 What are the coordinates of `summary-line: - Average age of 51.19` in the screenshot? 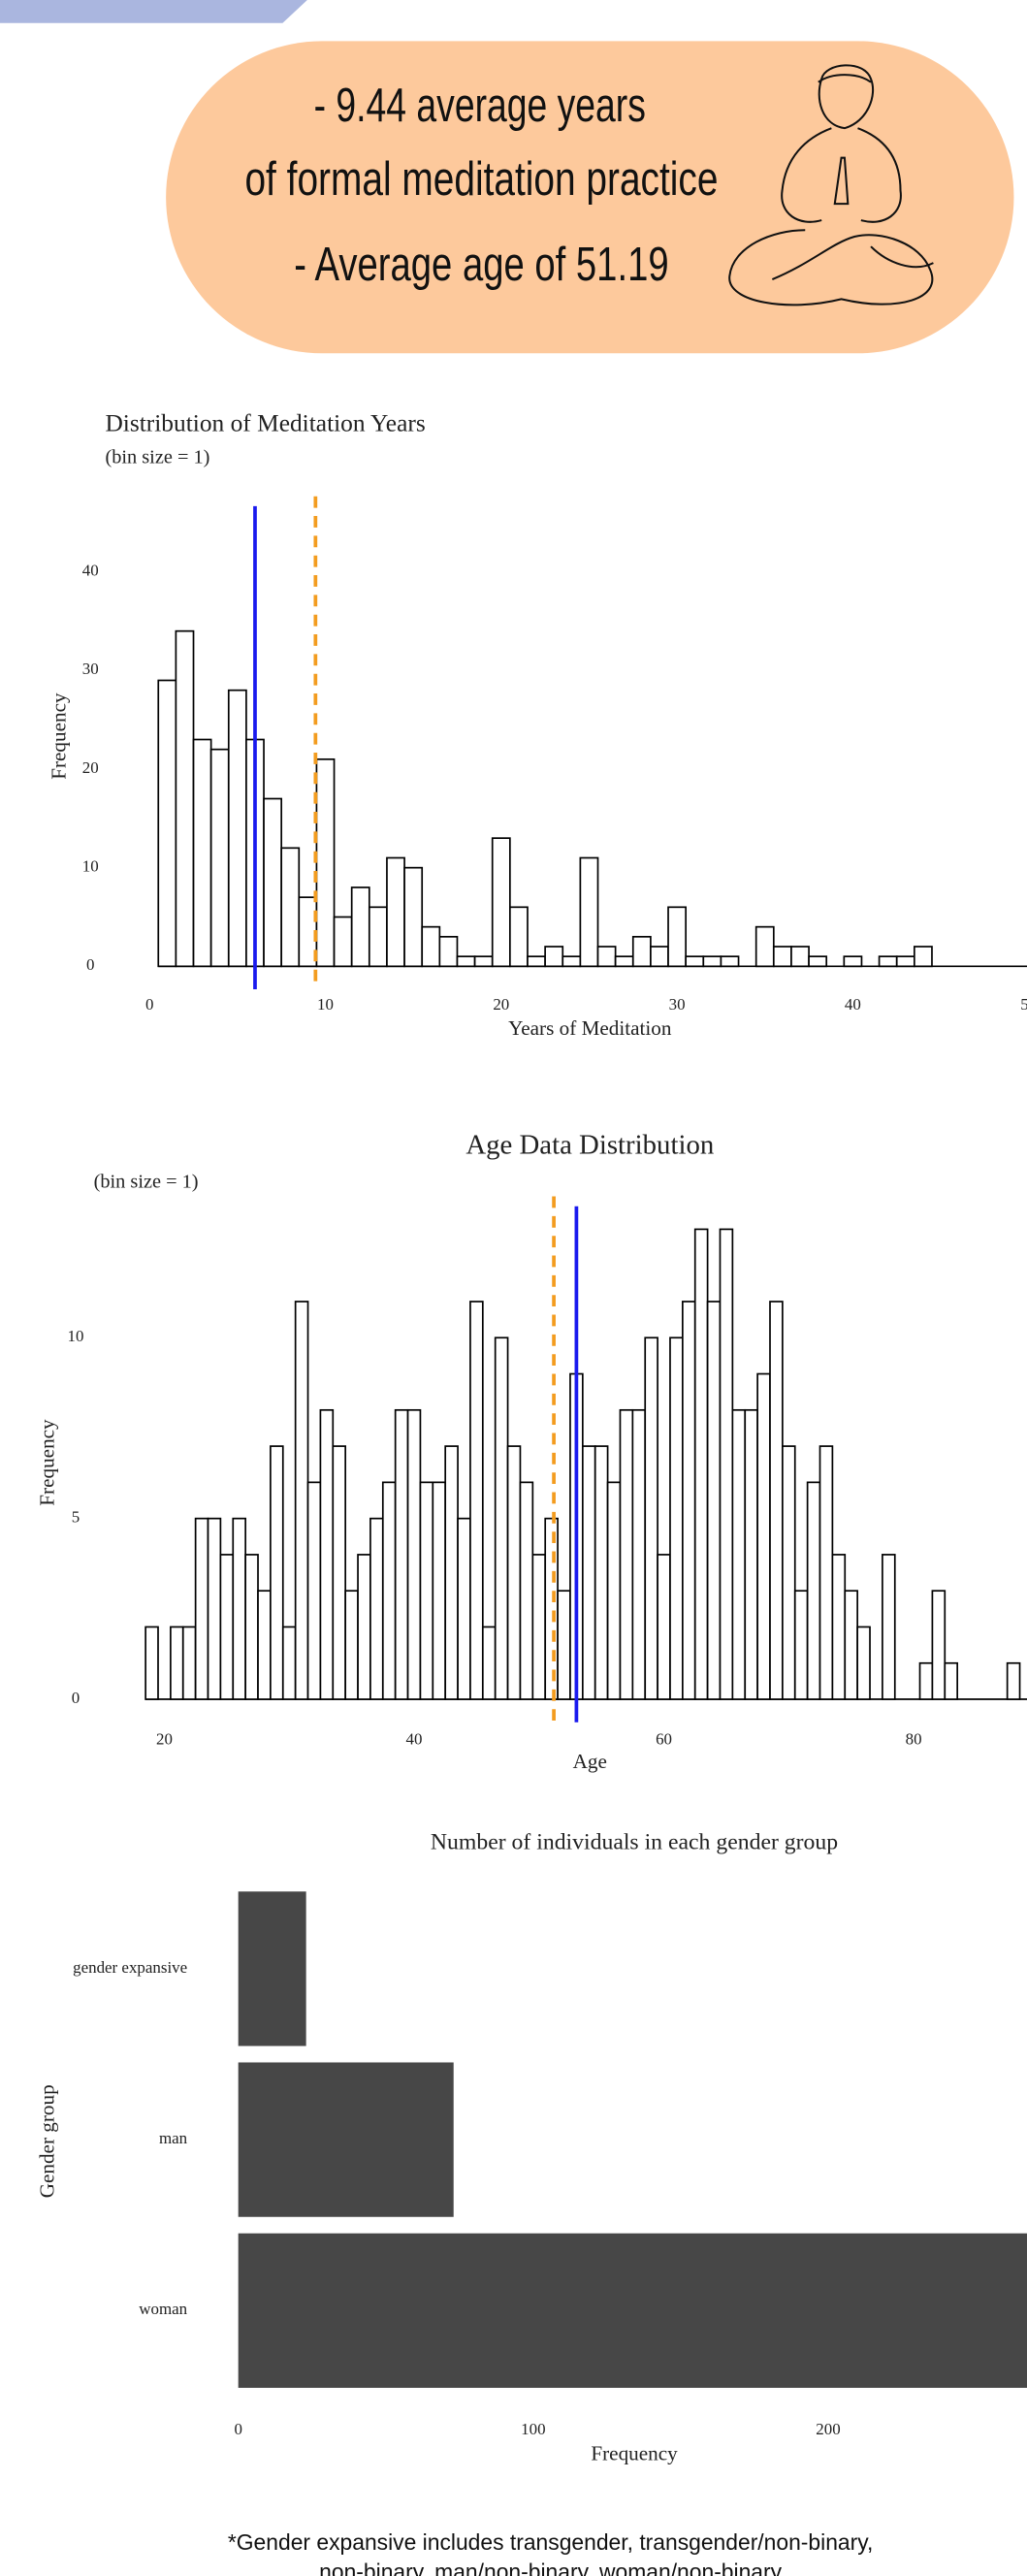 It's located at (481, 265).